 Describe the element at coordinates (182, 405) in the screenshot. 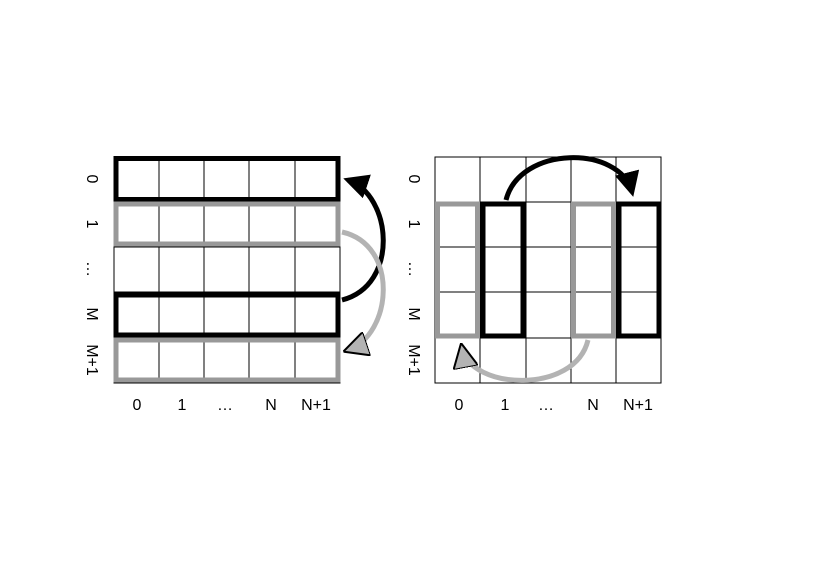

I see `left-col-label-1: 1` at that location.